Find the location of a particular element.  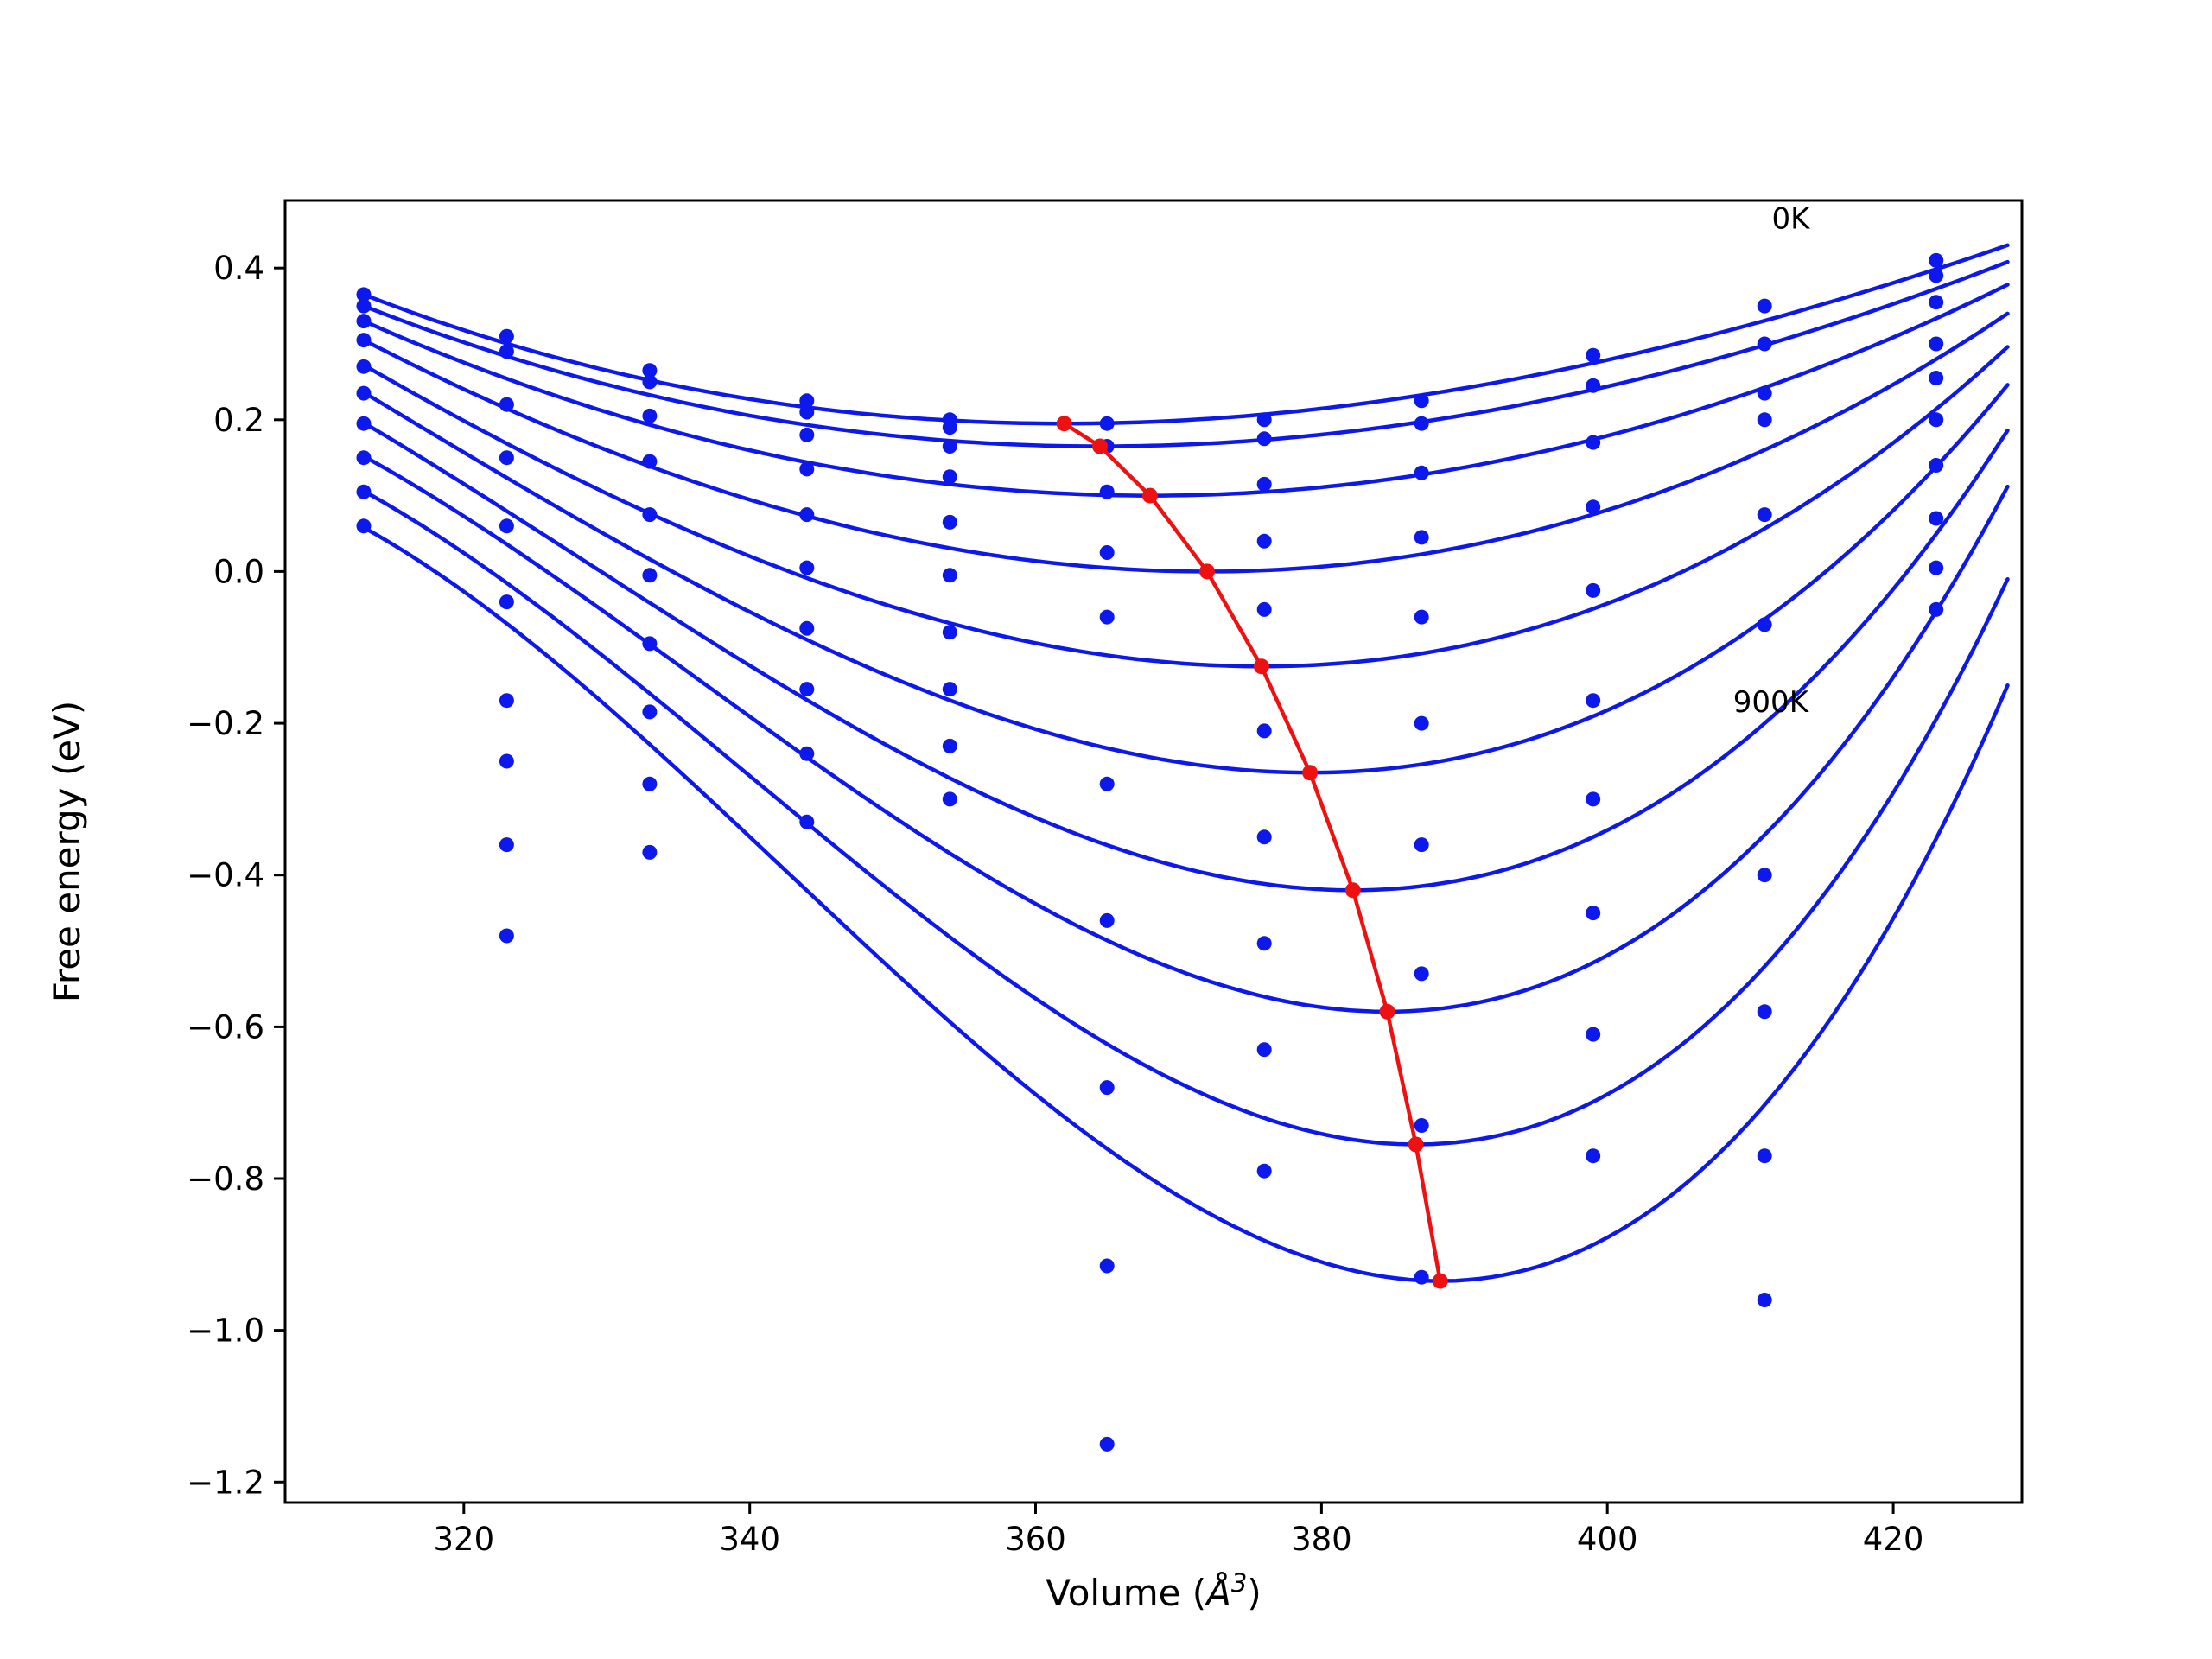

y-axis-tick-label: −0.2 is located at coordinates (225, 723).